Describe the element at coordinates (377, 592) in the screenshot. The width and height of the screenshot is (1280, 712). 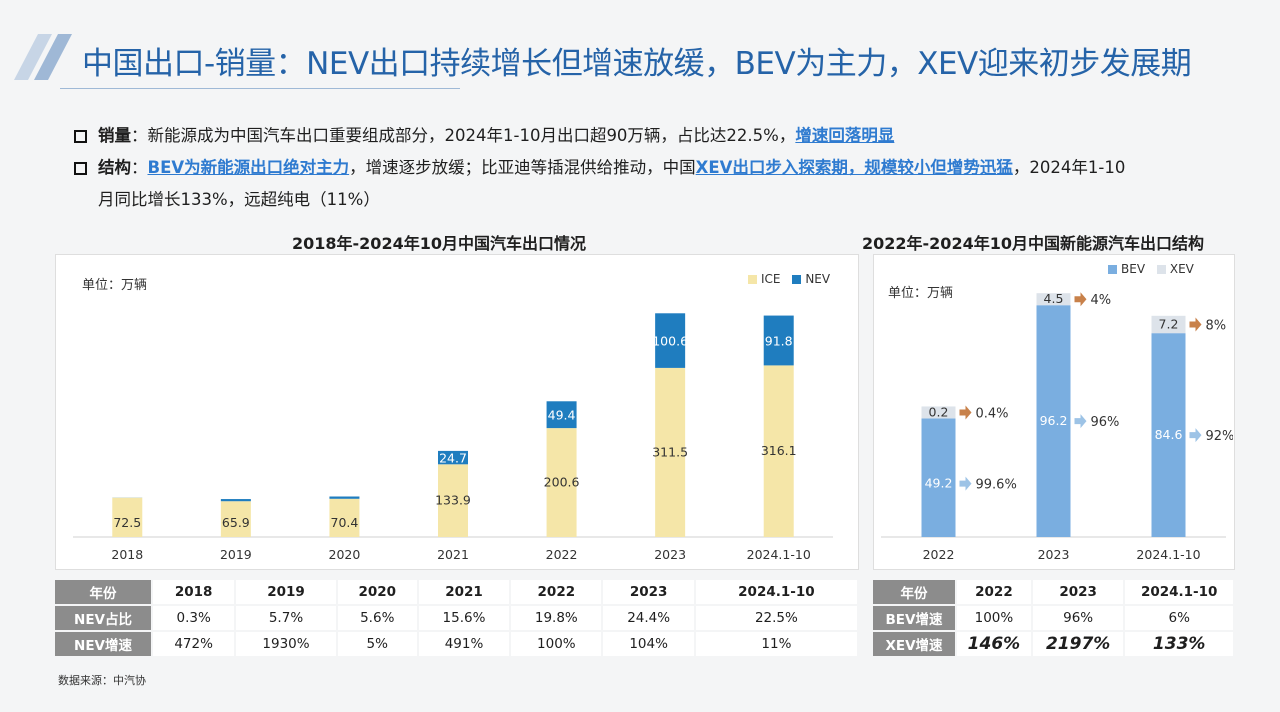
I see `table-header-cell: 2020` at that location.